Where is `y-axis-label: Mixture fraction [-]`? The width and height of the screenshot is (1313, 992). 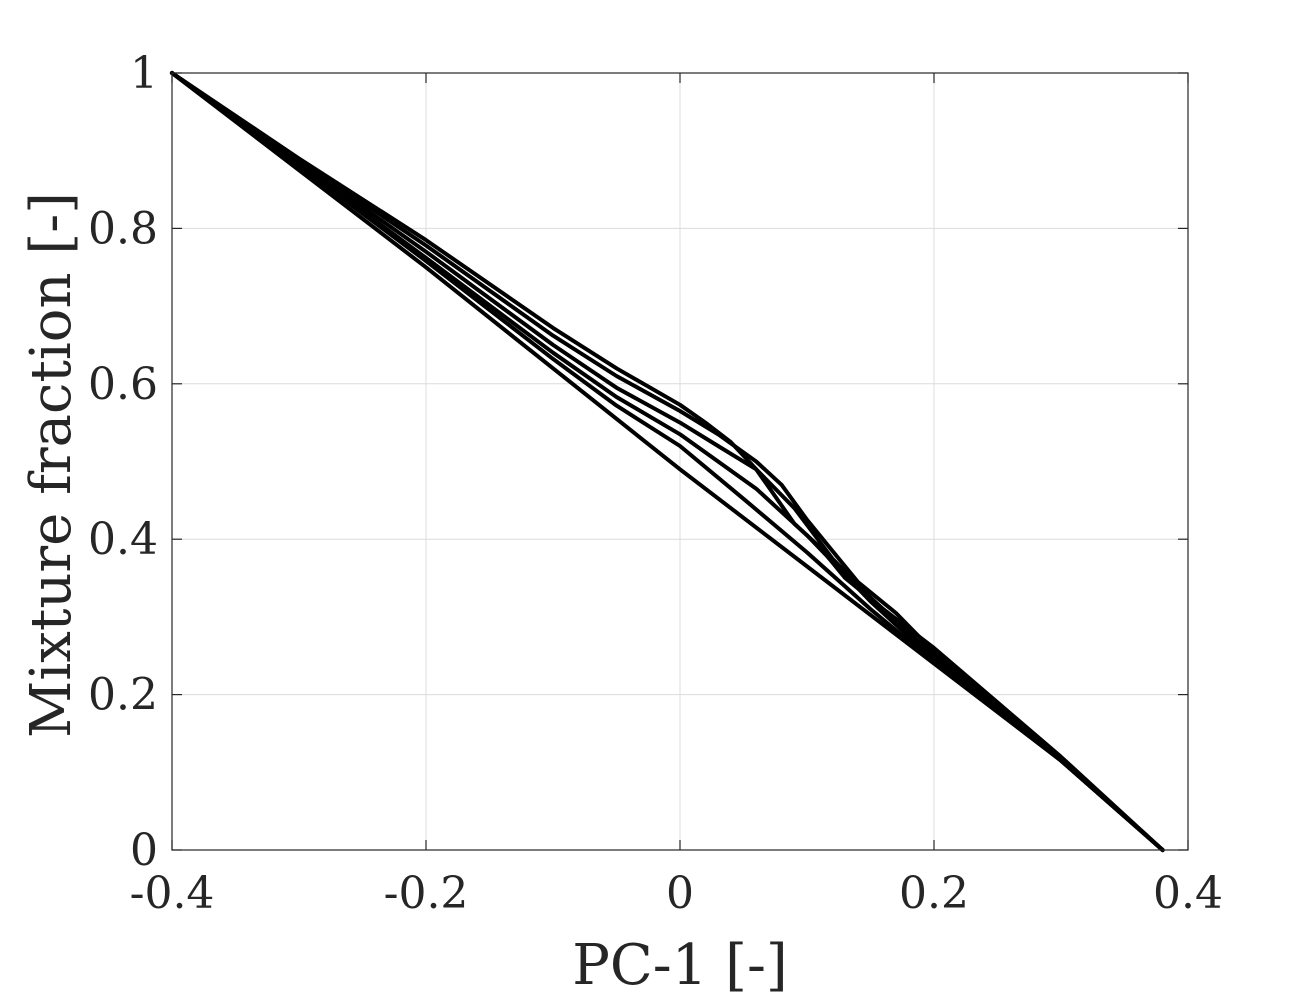 y-axis-label: Mixture fraction [-] is located at coordinates (51, 465).